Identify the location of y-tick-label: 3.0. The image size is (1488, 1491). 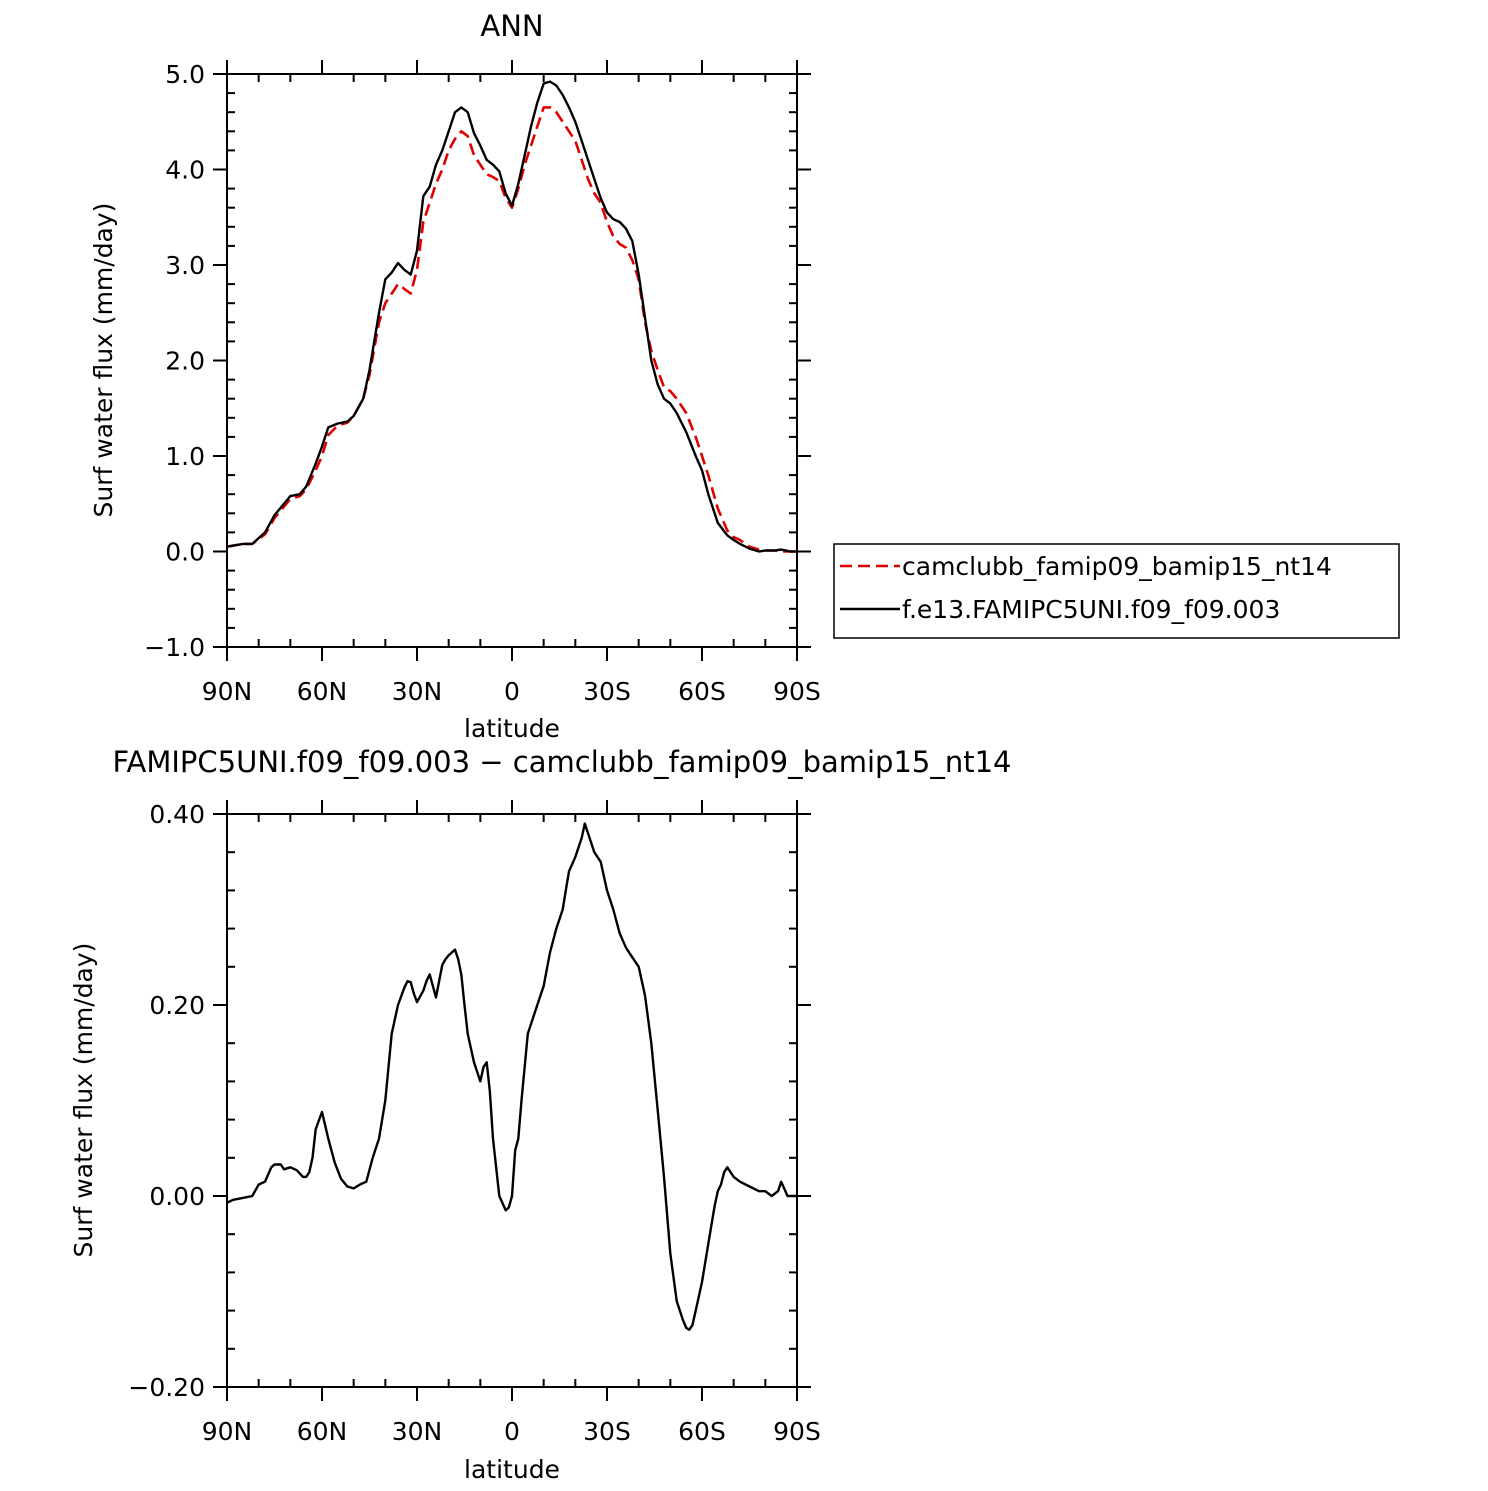
(185, 265).